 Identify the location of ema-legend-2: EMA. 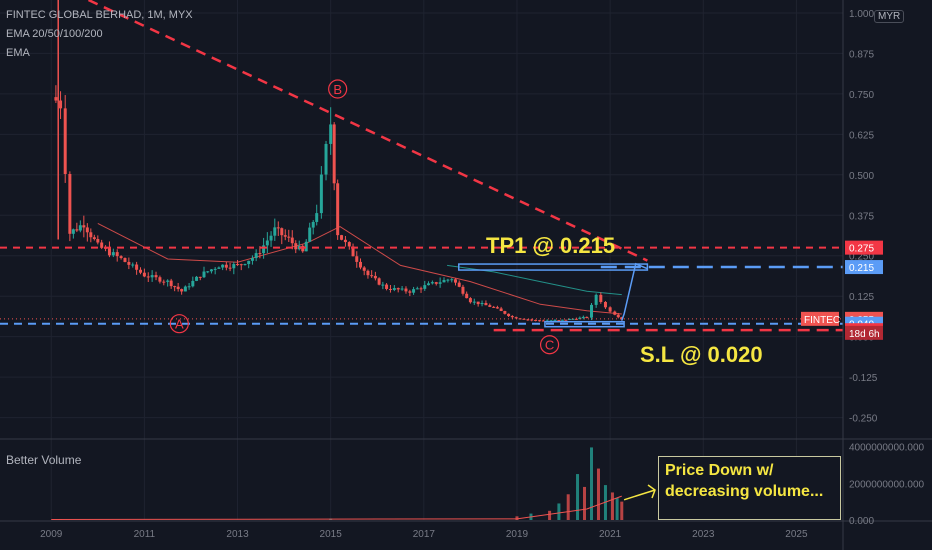
(18, 53).